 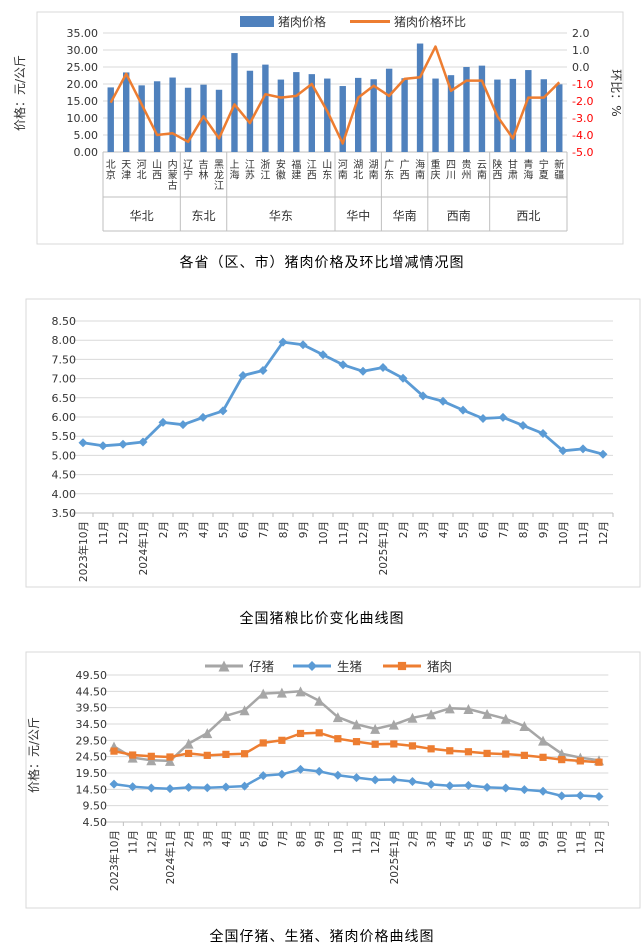 I want to click on y-tick: 7.50, so click(x=64, y=359).